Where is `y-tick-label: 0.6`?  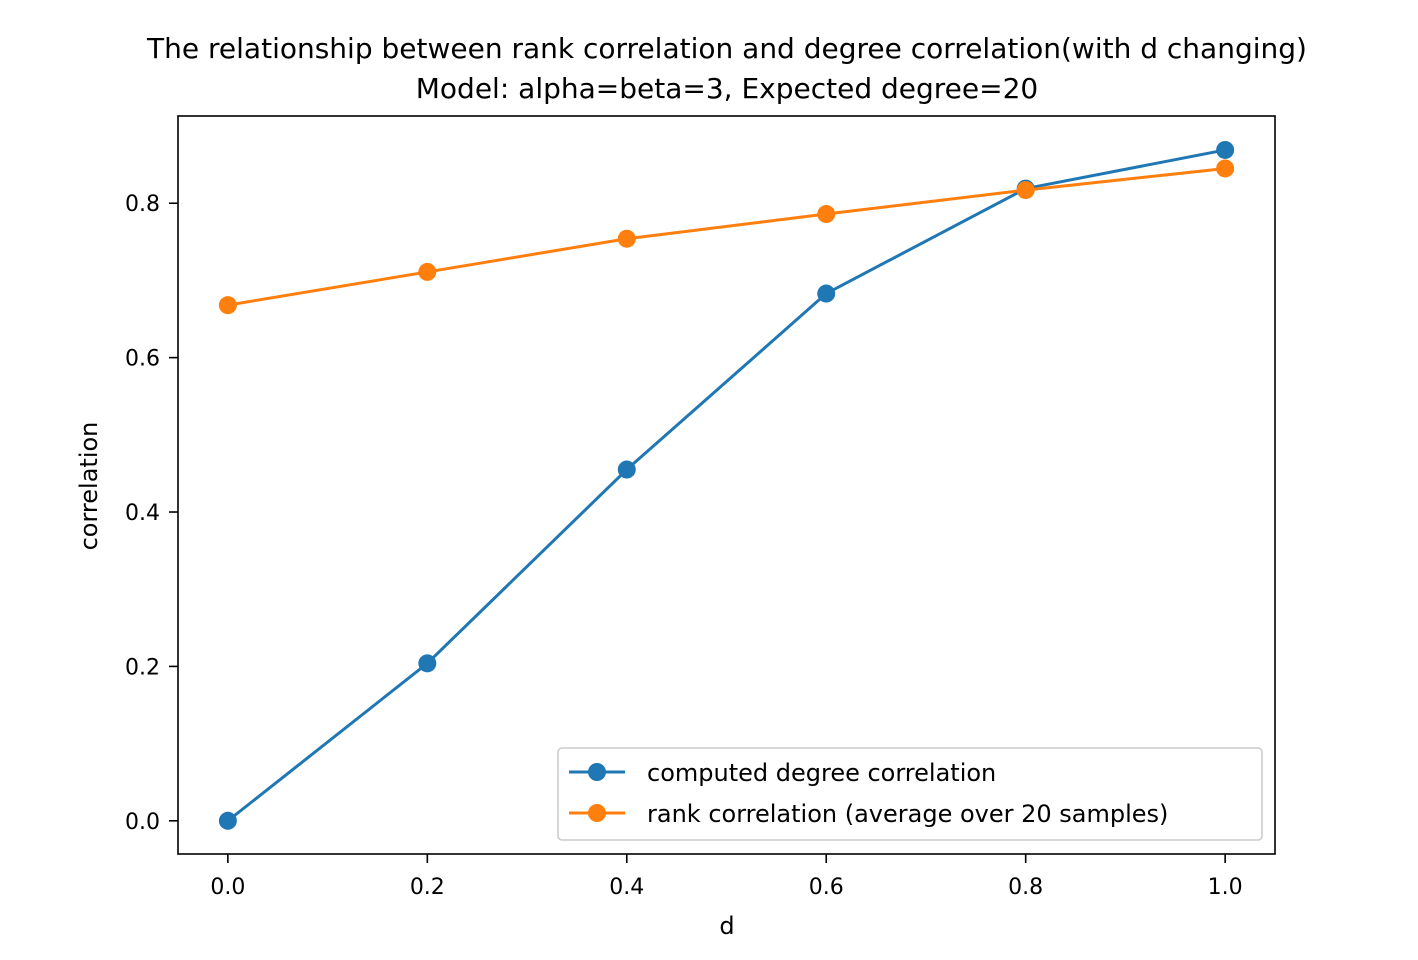
y-tick-label: 0.6 is located at coordinates (142, 359).